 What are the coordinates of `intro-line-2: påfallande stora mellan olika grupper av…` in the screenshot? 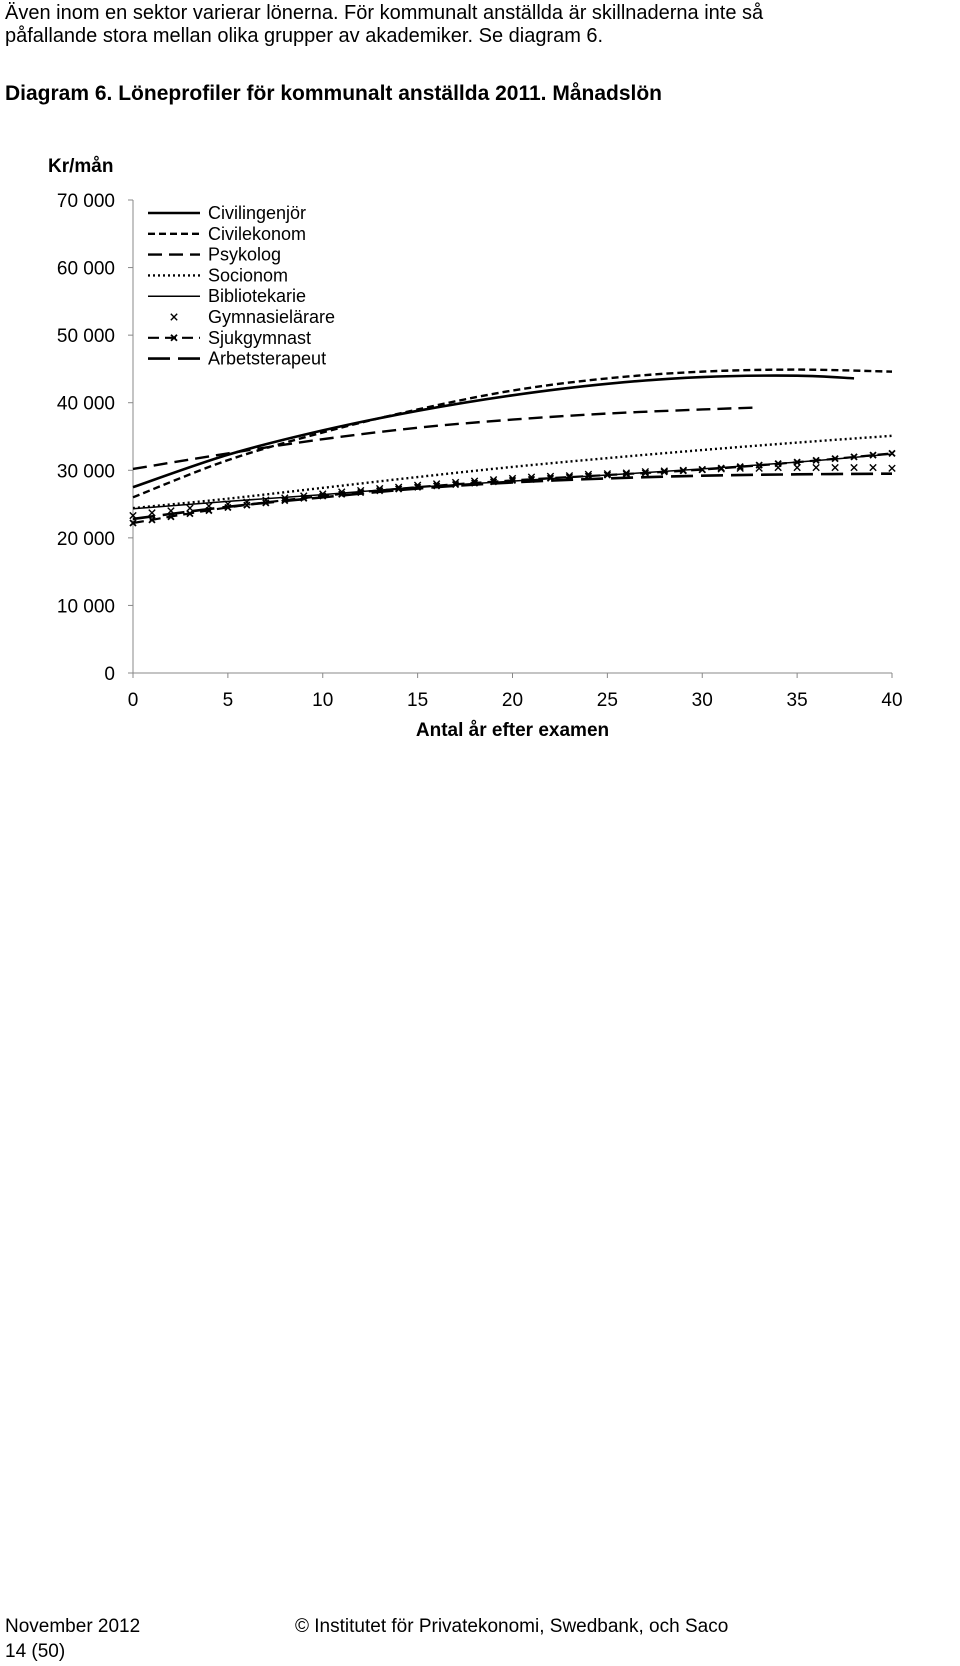 It's located at (304, 36).